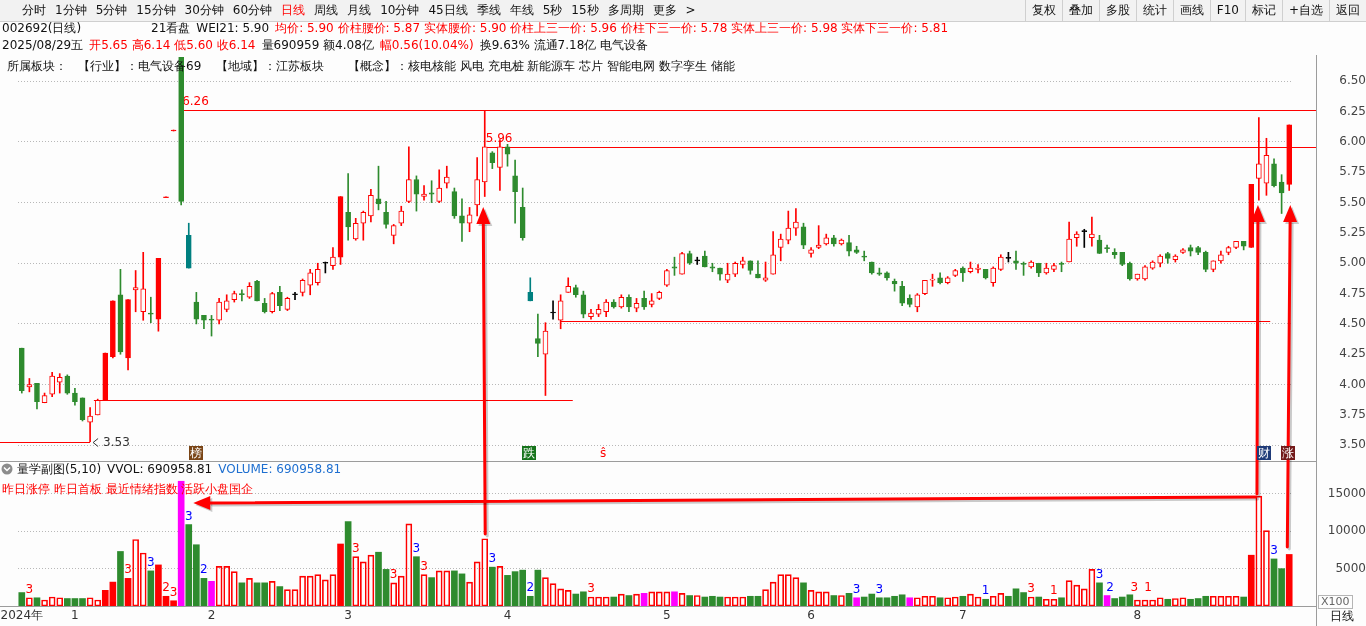 This screenshot has width=1366, height=626. What do you see at coordinates (528, 453) in the screenshot?
I see `annotation: 跌` at bounding box center [528, 453].